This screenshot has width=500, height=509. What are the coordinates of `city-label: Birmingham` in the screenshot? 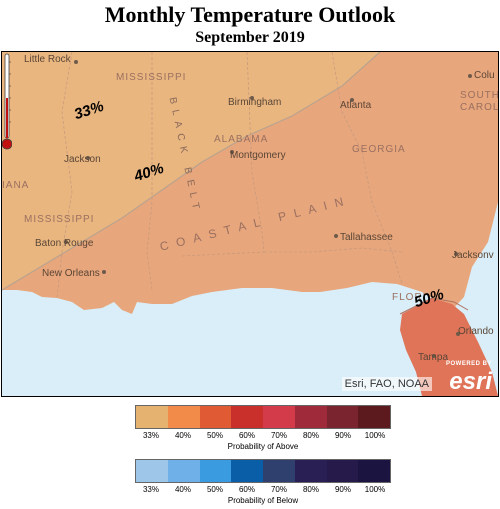 It's located at (255, 102).